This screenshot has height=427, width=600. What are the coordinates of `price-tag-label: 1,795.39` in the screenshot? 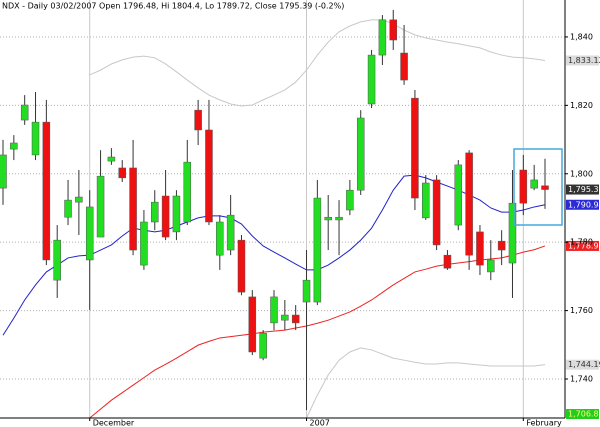 It's located at (584, 189).